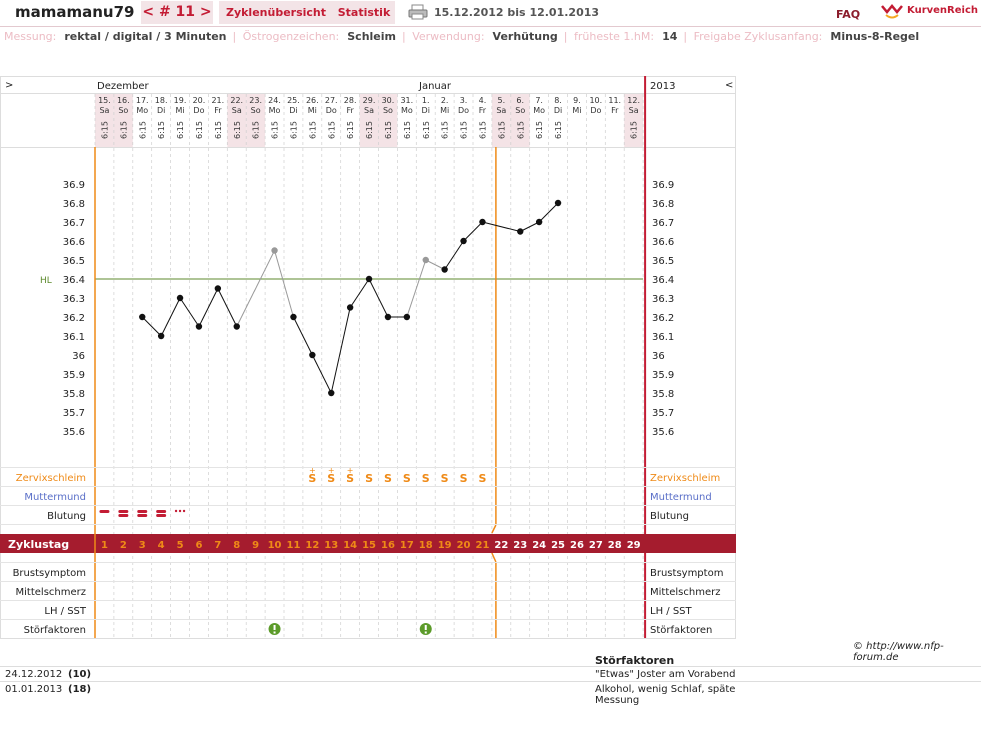 Image resolution: width=981 pixels, height=732 pixels. Describe the element at coordinates (293, 100) in the screenshot. I see `day-date-label: 25.` at that location.